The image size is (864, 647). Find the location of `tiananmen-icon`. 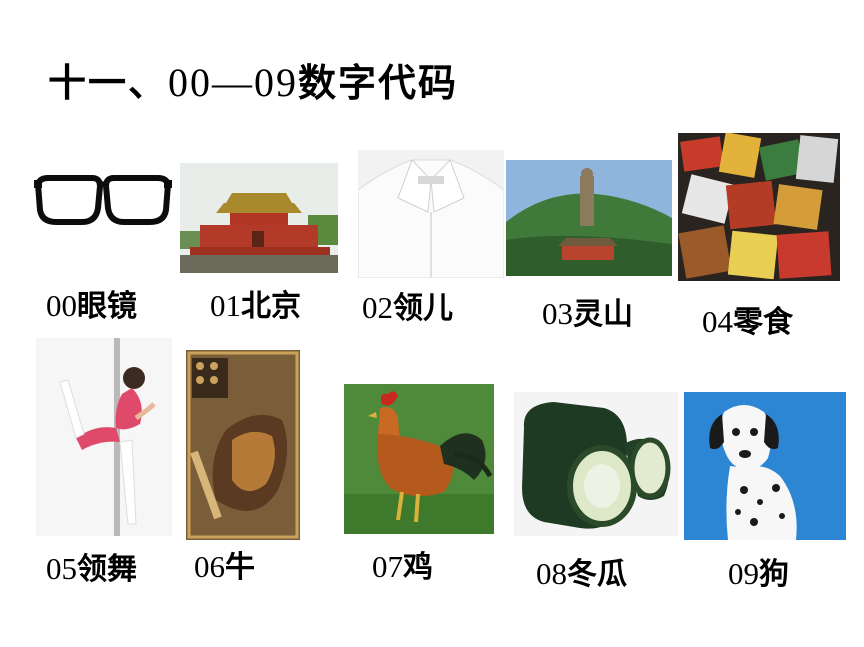

tiananmen-icon is located at coordinates (259, 218).